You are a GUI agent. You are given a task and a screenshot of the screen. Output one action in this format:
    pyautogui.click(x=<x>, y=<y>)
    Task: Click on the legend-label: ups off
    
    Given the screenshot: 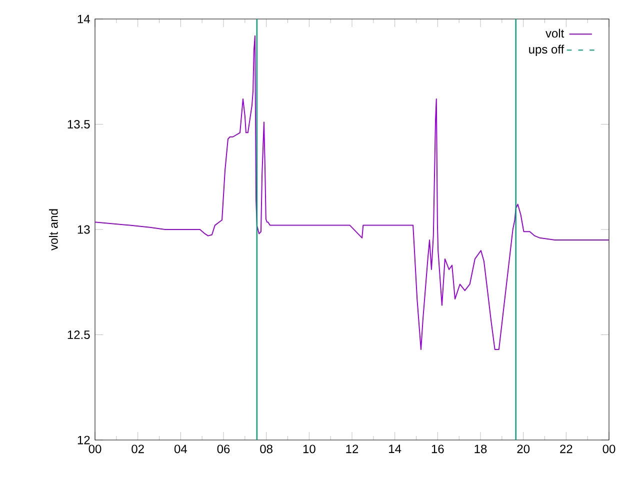 What is the action you would take?
    pyautogui.click(x=546, y=50)
    